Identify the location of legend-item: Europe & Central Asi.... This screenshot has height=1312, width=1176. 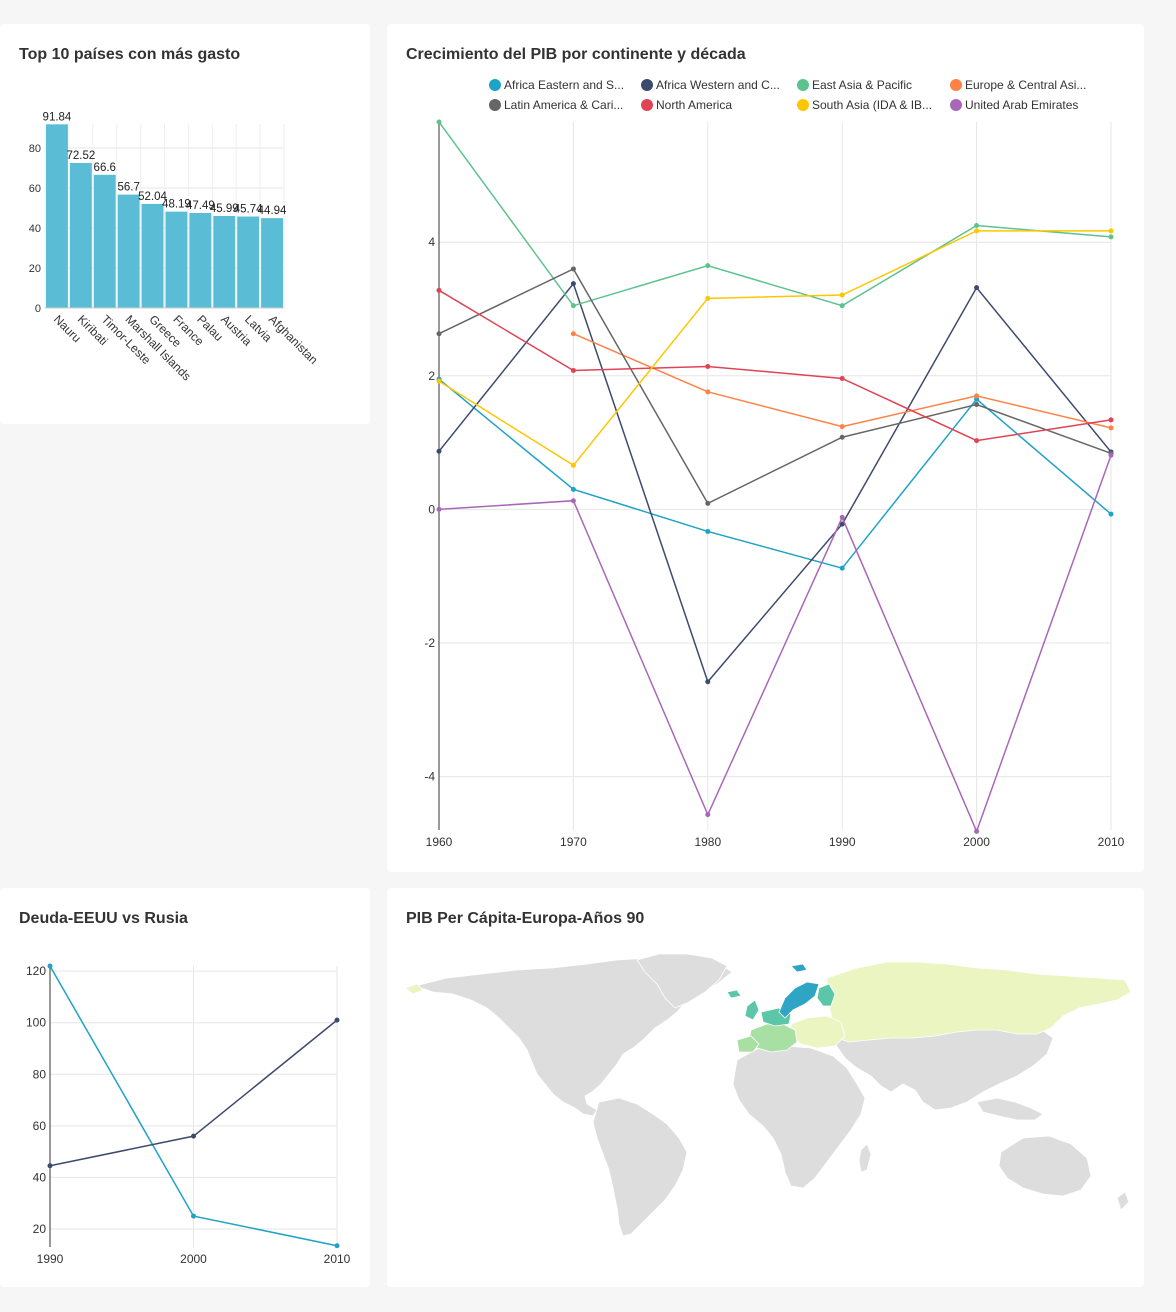
(1018, 85).